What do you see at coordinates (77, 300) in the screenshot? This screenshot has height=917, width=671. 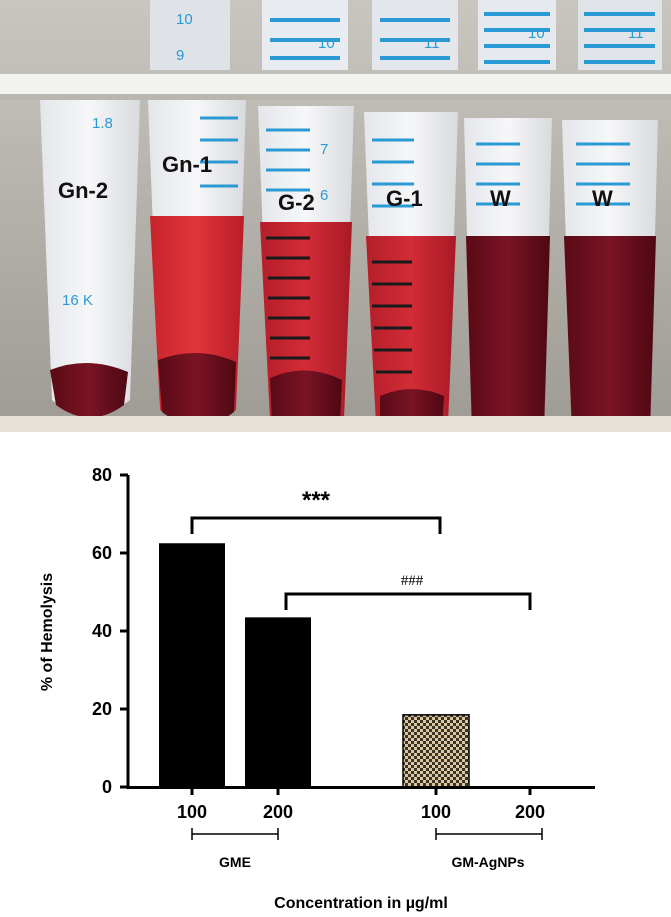 I see `tube-marking: 16 K` at bounding box center [77, 300].